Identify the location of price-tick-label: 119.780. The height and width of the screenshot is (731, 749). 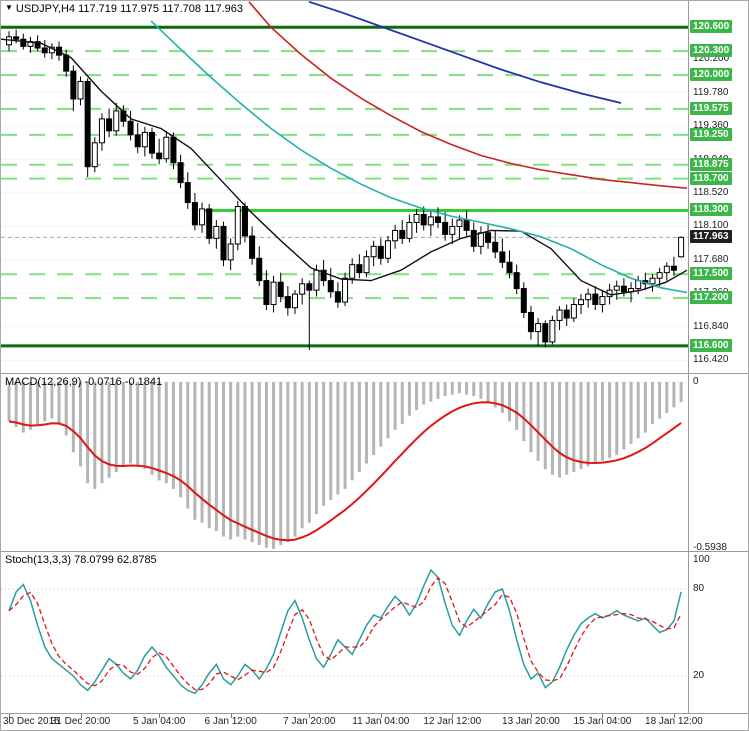
(711, 92).